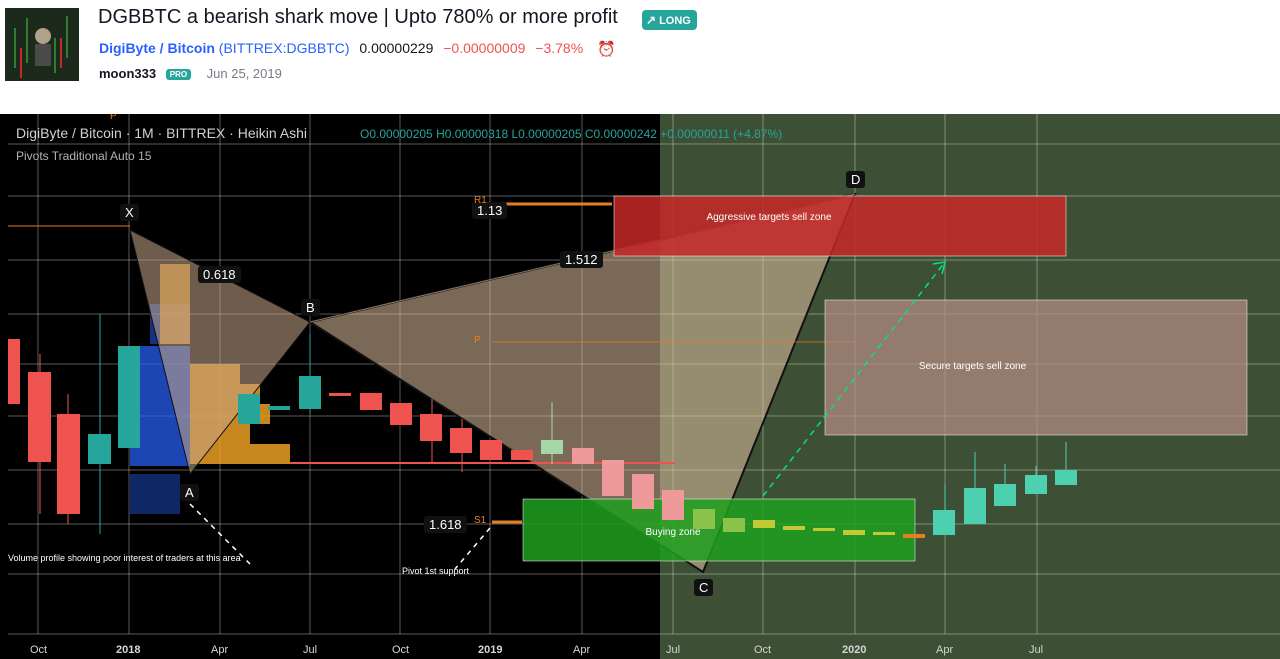 The image size is (1280, 659). I want to click on symbol-code-link: (BITTREX:DGBBTC), so click(284, 48).